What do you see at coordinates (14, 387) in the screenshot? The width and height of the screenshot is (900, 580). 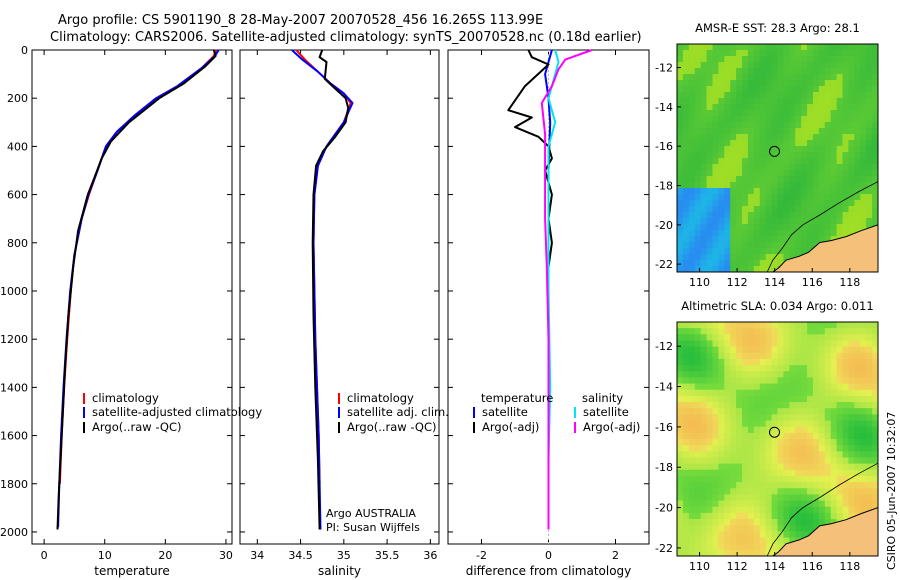 I see `y-tick-label: 1400` at bounding box center [14, 387].